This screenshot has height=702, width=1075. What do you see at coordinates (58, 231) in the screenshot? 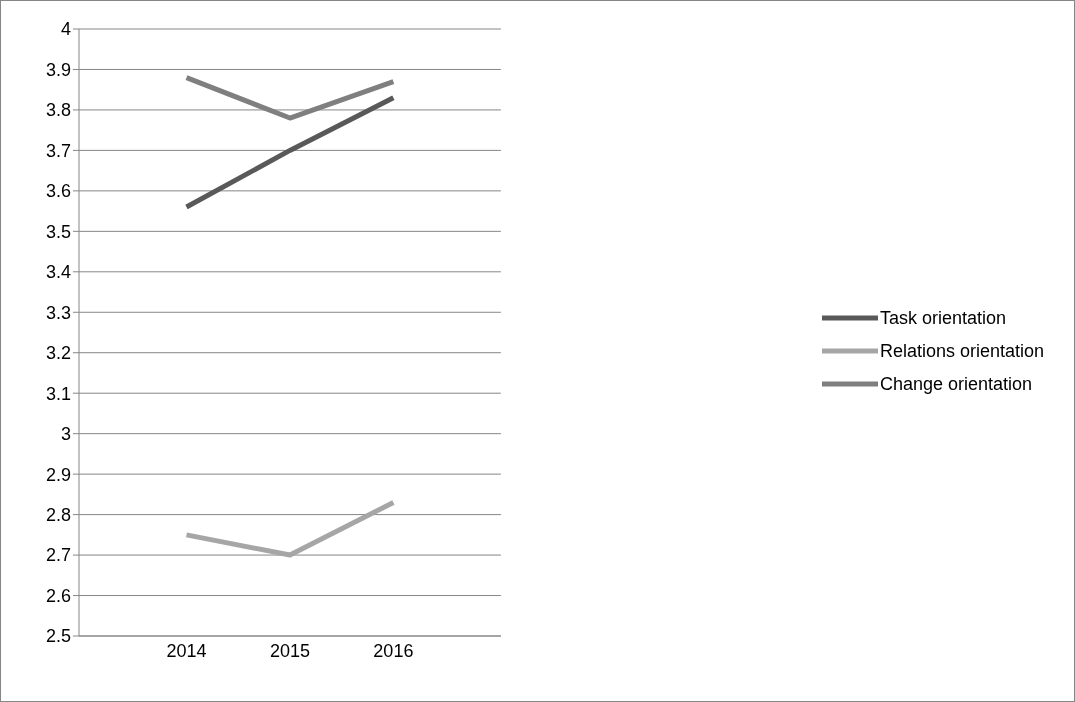
I see `y-tick-label: 3.5` at bounding box center [58, 231].